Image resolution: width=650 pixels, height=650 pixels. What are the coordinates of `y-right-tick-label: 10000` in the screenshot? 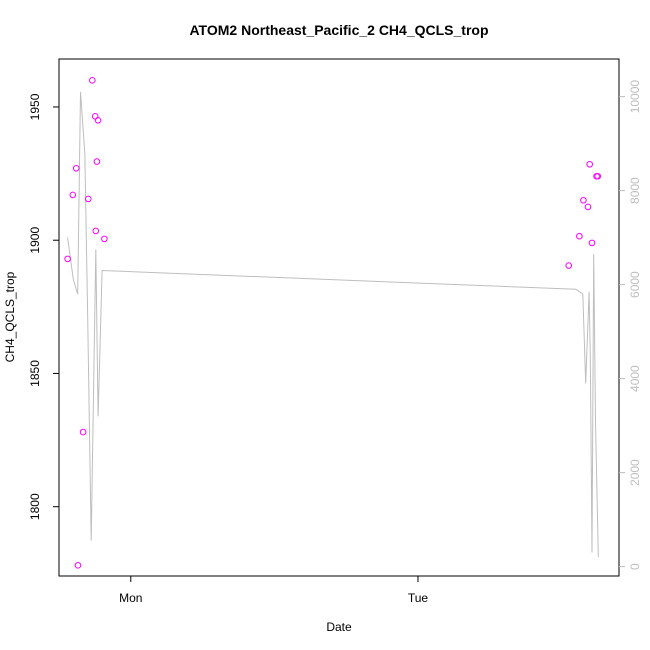 It's located at (635, 97).